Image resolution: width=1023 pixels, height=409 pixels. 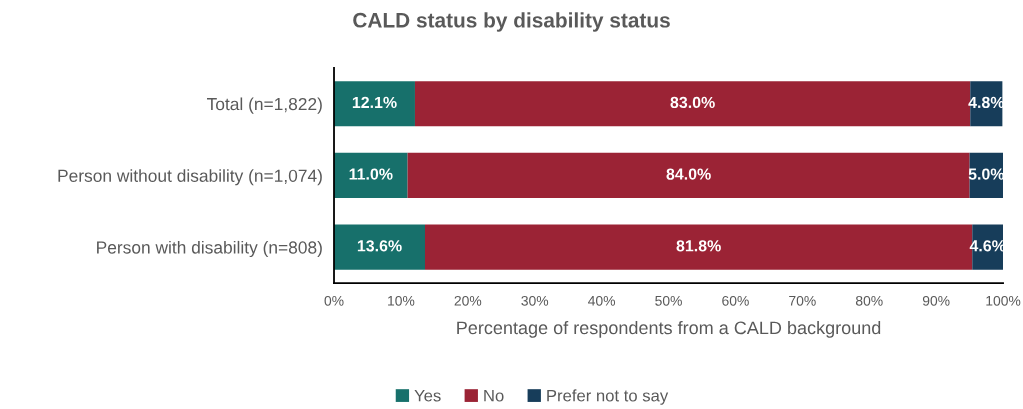 I want to click on x-tick-label: 60%, so click(x=735, y=300).